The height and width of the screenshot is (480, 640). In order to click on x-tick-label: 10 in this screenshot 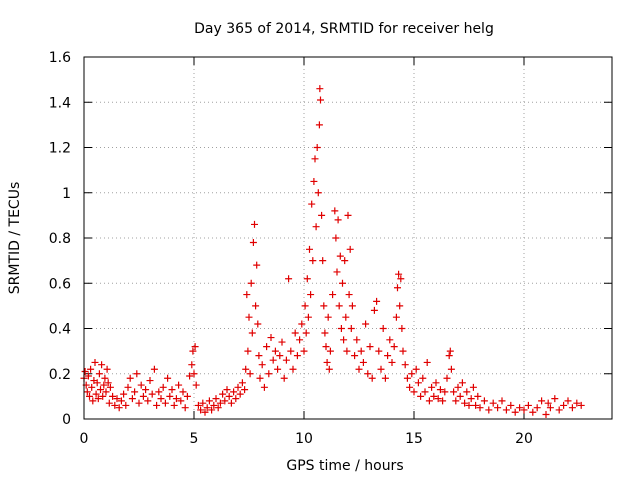, I will do `click(304, 439)`.